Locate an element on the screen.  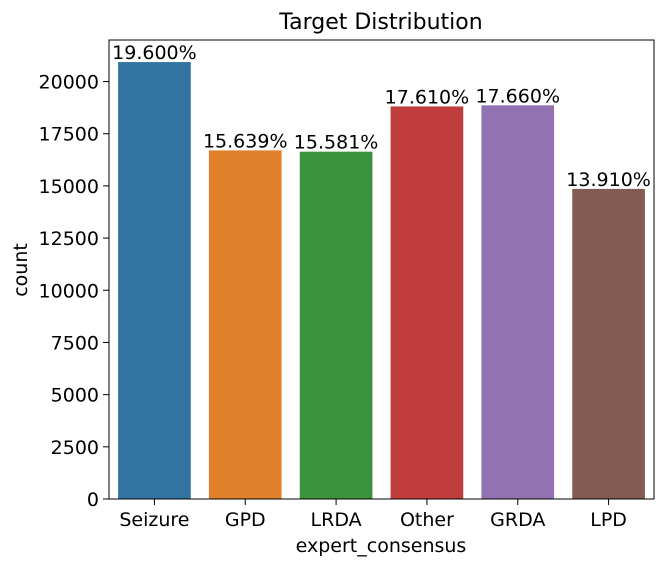
data-label-lpd: 13.910% is located at coordinates (608, 180).